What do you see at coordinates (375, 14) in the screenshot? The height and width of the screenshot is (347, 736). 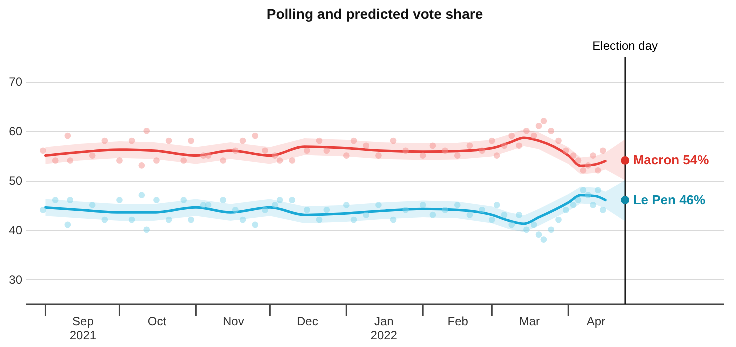 I see `chart-title: Polling and predicted vote share` at bounding box center [375, 14].